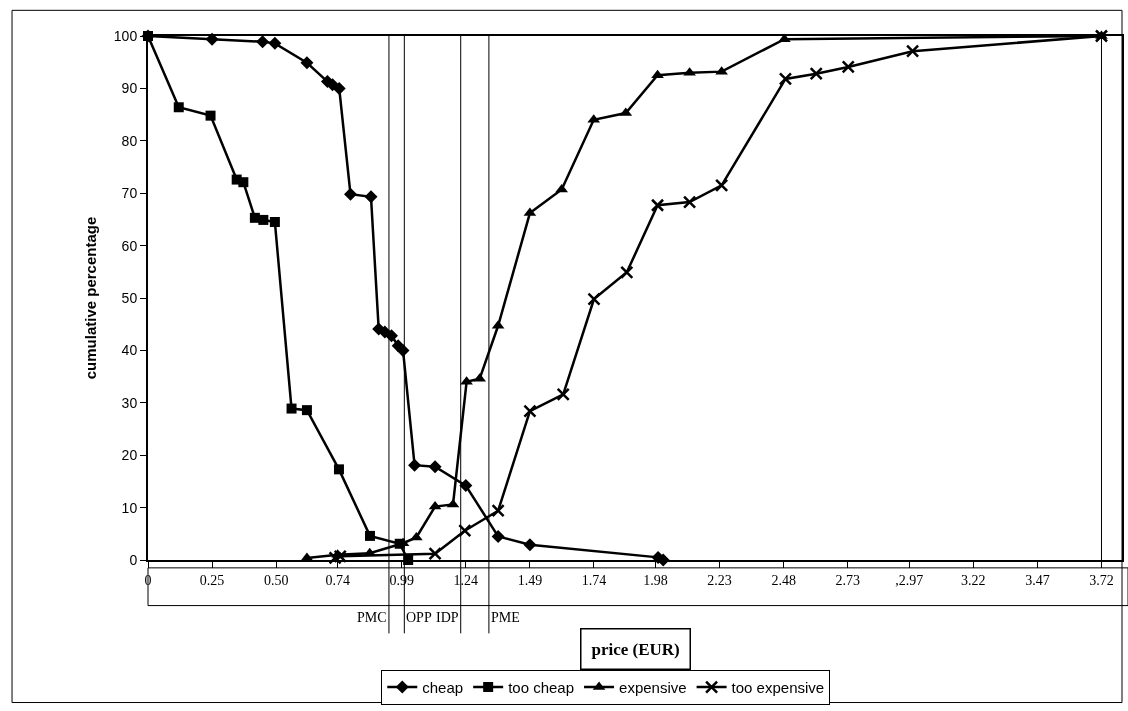 The height and width of the screenshot is (711, 1128). Describe the element at coordinates (635, 649) in the screenshot. I see `x-axis-title: price (EUR)` at that location.